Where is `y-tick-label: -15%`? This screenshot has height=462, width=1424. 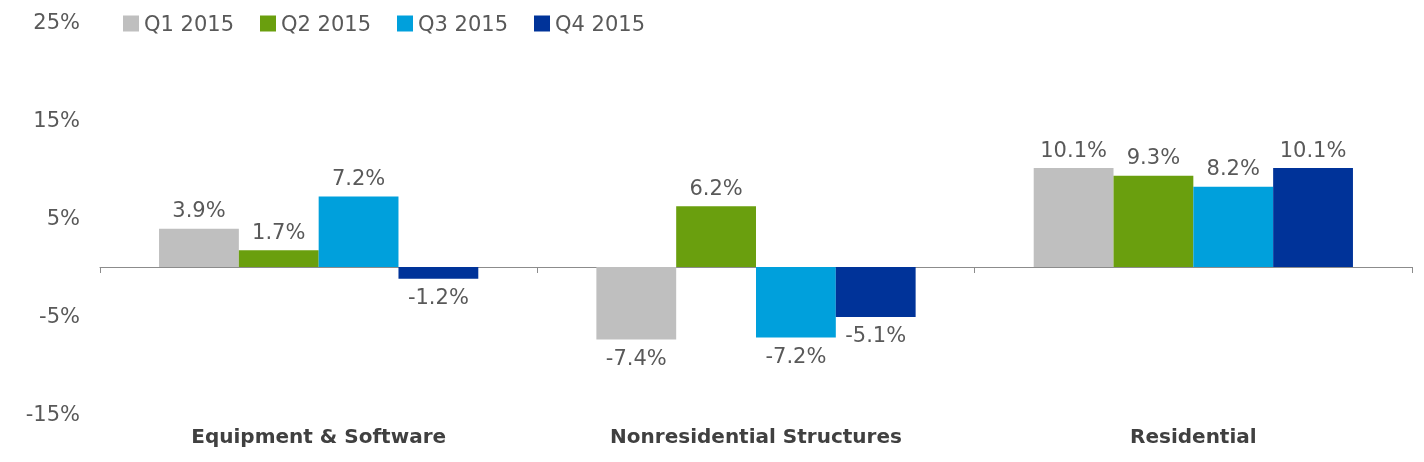
y-tick-label: -15% is located at coordinates (52, 414).